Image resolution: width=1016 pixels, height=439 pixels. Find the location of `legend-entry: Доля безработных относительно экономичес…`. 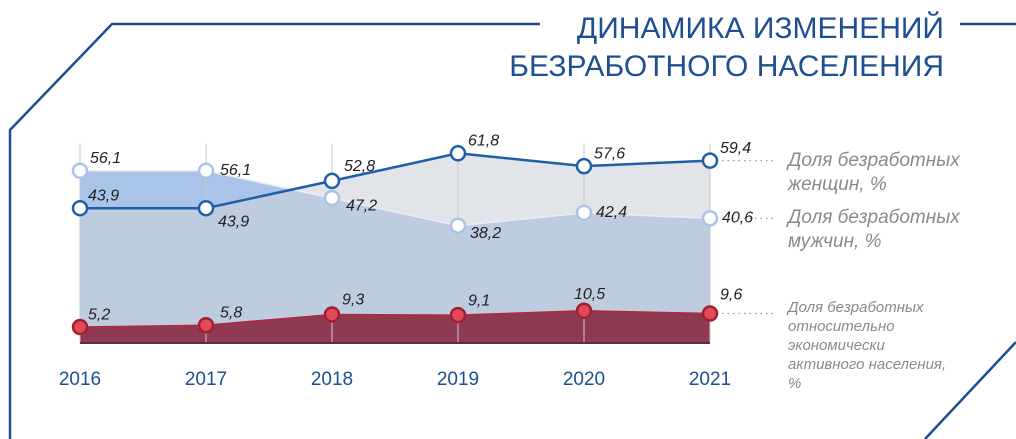

legend-entry: Доля безработных относительно экономичес… is located at coordinates (867, 345).